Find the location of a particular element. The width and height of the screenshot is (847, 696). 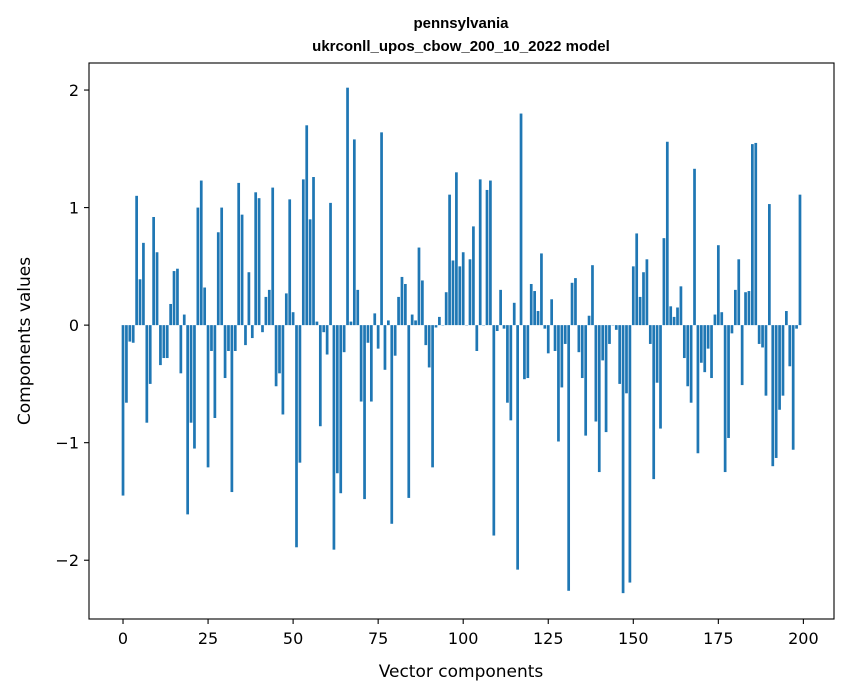

y-tick-label: −1 is located at coordinates (67, 443).